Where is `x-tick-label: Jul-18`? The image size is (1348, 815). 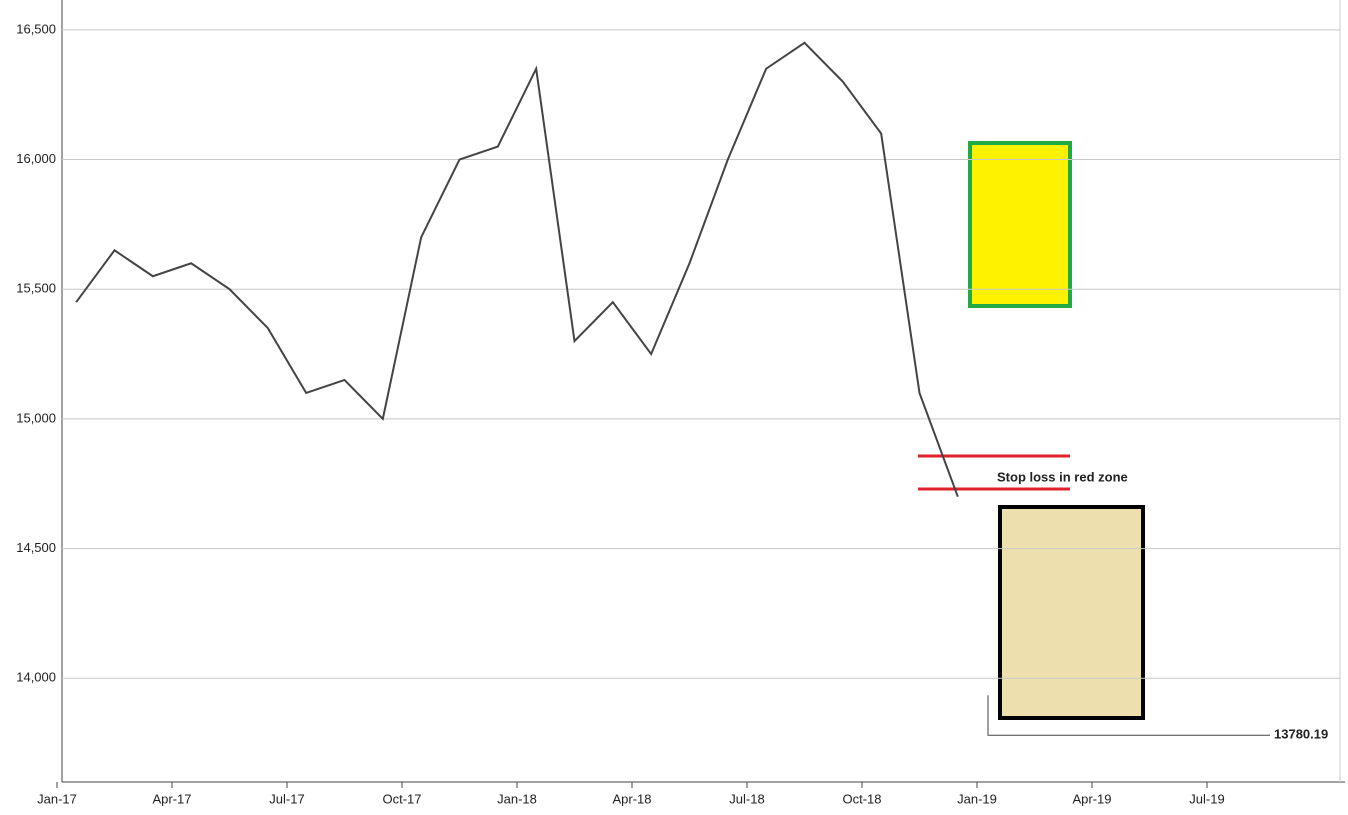
x-tick-label: Jul-18 is located at coordinates (746, 798).